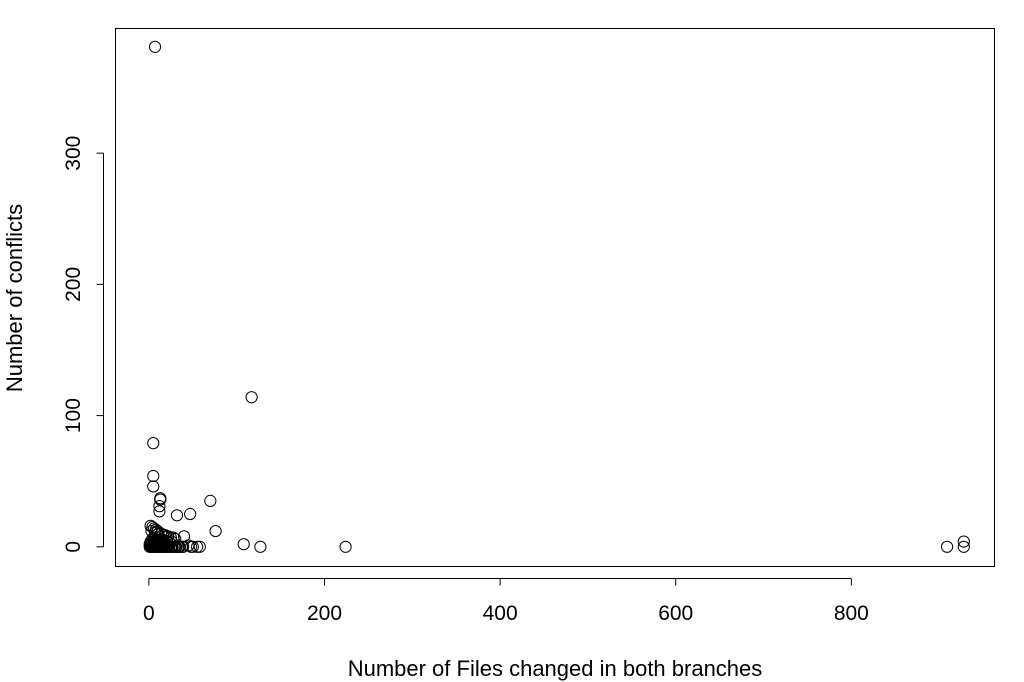 This screenshot has width=1024, height=682. What do you see at coordinates (149, 613) in the screenshot?
I see `x-tick-label: 0` at bounding box center [149, 613].